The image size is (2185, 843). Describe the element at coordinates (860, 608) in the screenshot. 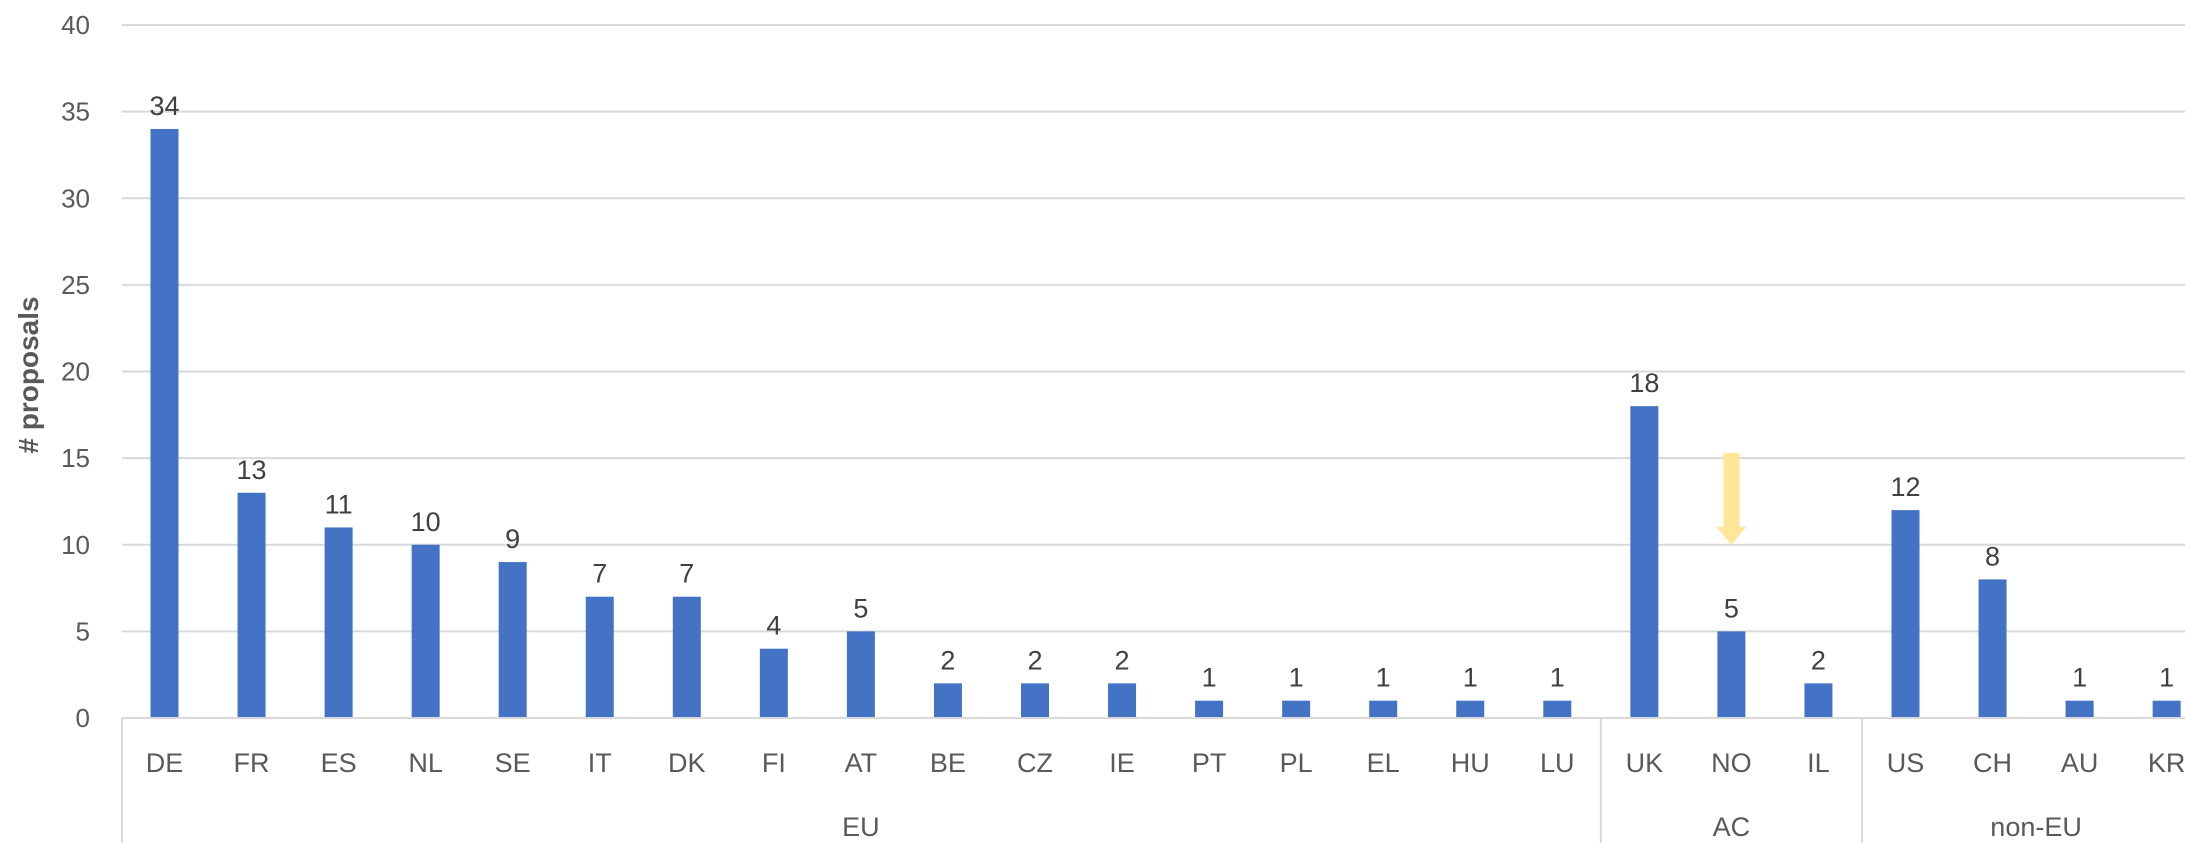

I see `data-label-at: 5` at that location.